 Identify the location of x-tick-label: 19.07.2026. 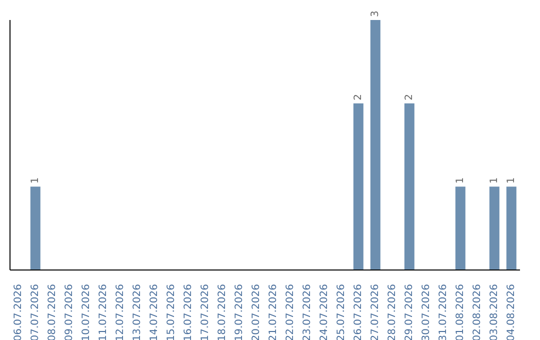
(239, 312).